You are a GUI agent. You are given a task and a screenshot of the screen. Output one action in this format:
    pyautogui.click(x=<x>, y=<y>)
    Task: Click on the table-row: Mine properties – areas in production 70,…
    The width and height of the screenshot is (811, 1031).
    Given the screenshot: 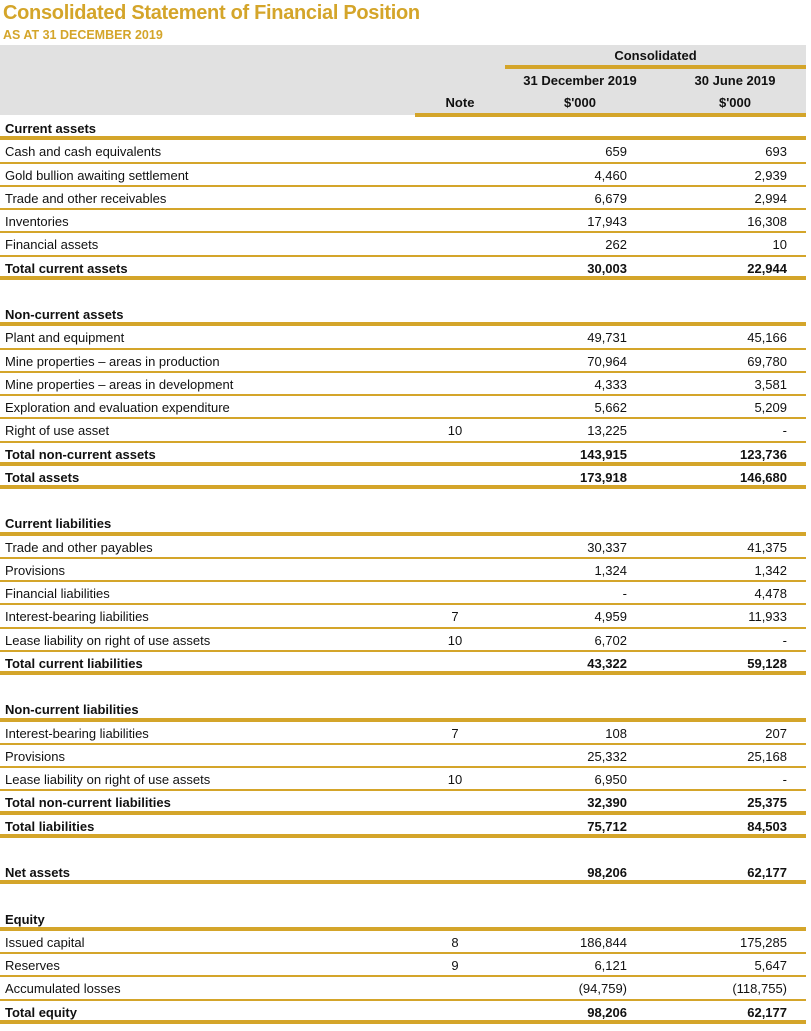 What is the action you would take?
    pyautogui.click(x=403, y=361)
    